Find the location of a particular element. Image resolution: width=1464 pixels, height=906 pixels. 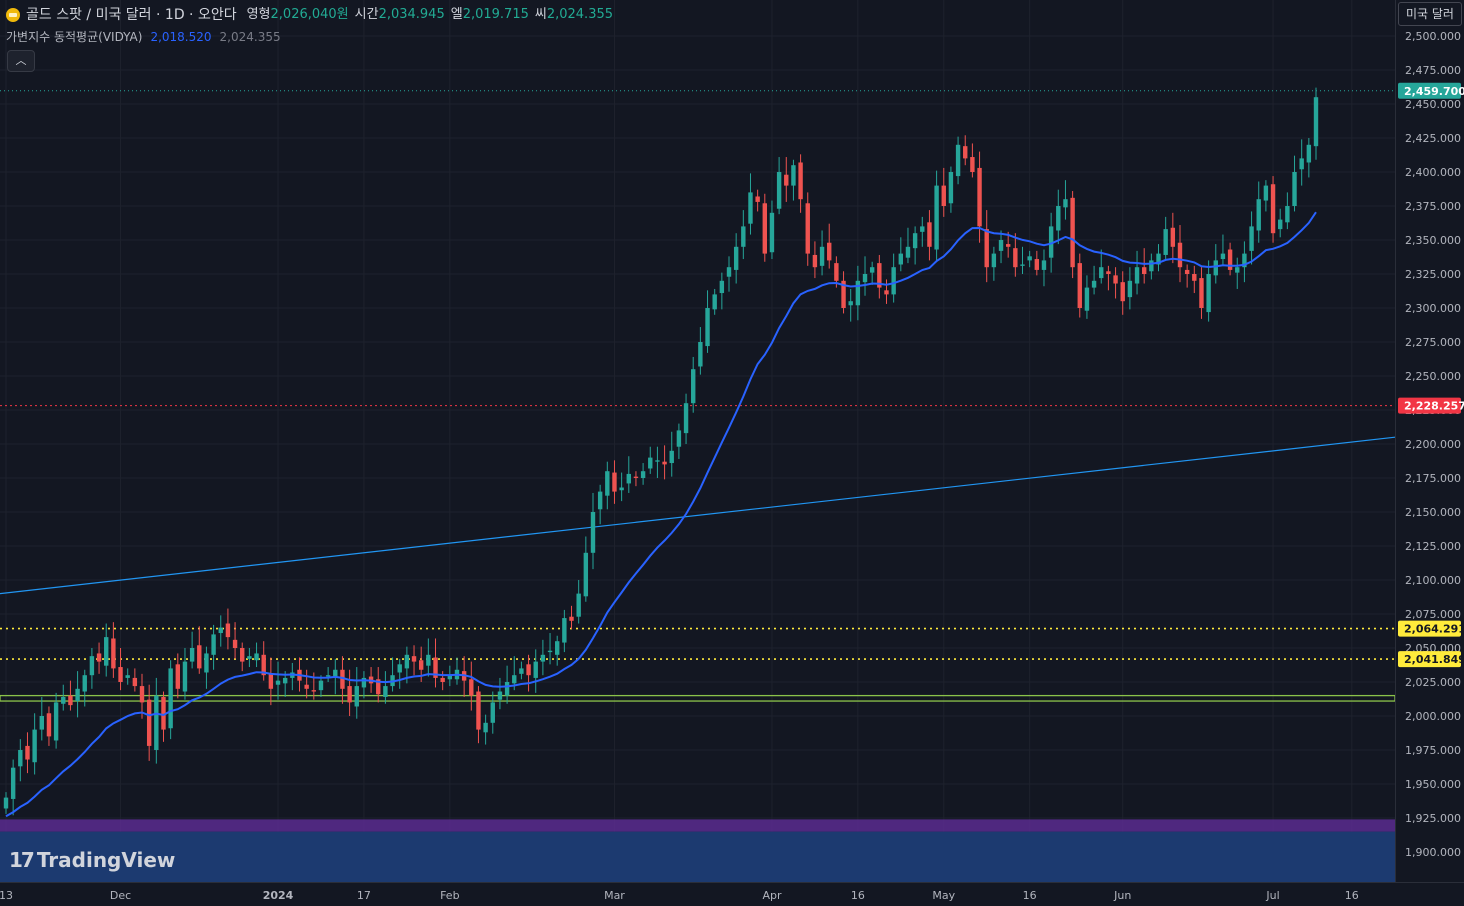

ohlc-high-value: 2,034.945 is located at coordinates (411, 14).